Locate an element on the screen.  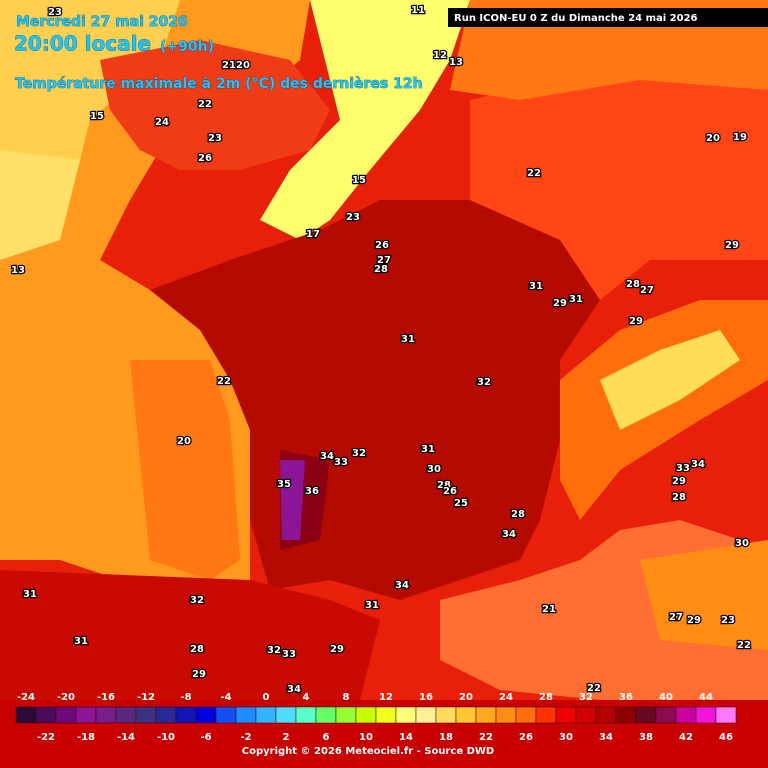
legend-label: -12 is located at coordinates (146, 697).